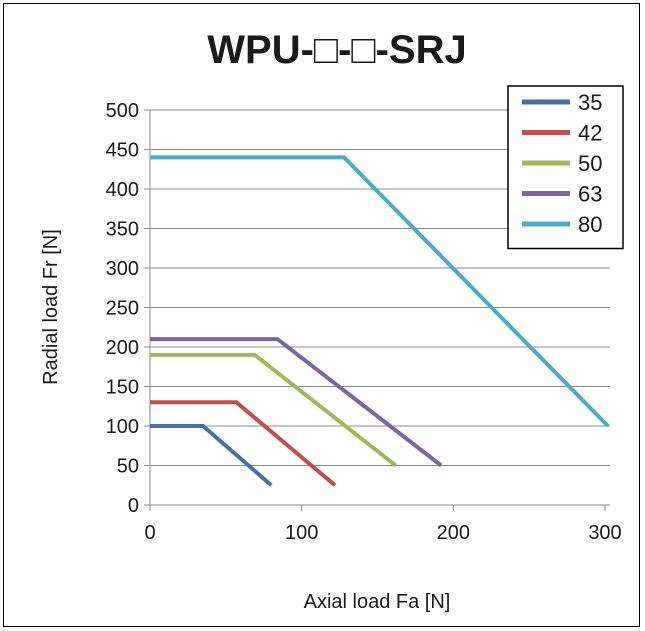  I want to click on y-tick-label: 400, so click(122, 190).